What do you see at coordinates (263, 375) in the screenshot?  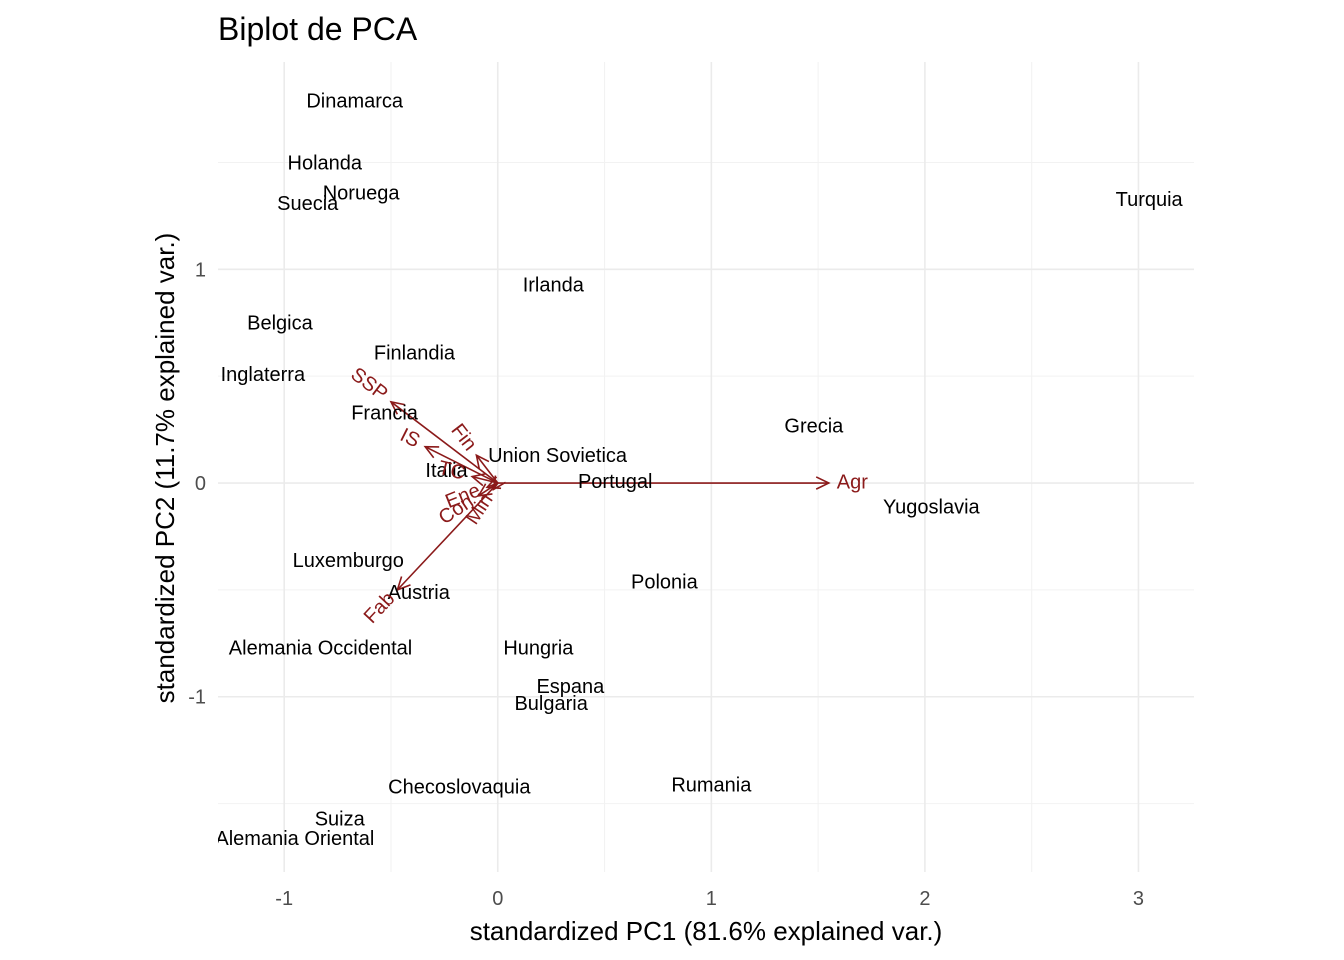 I see `observation-label: Inglaterra` at bounding box center [263, 375].